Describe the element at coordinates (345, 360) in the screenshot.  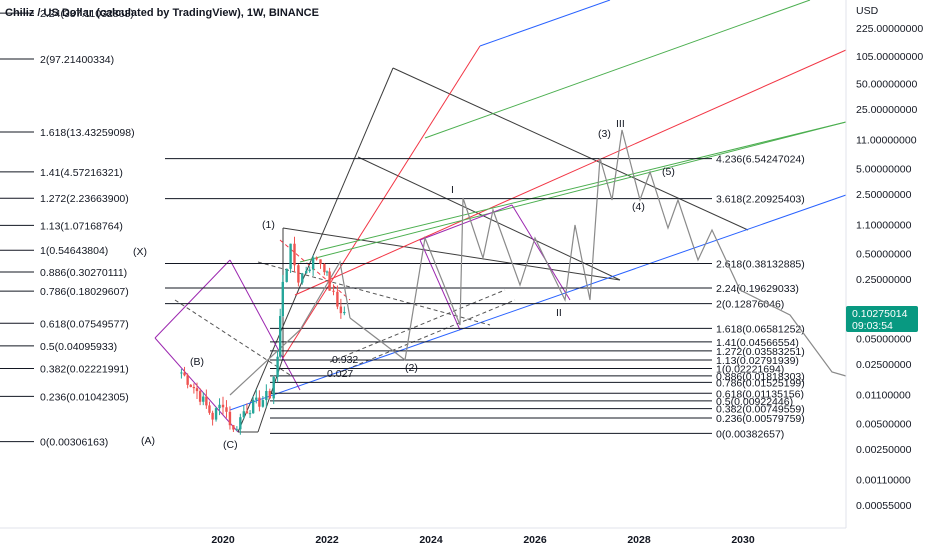
I see `wave-label: 0.932` at that location.